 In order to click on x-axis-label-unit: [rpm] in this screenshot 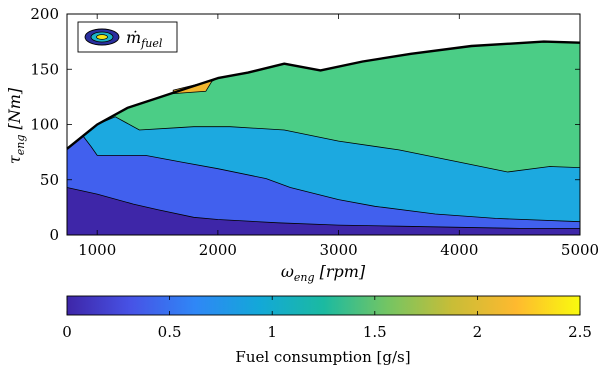, I will do `click(343, 271)`.